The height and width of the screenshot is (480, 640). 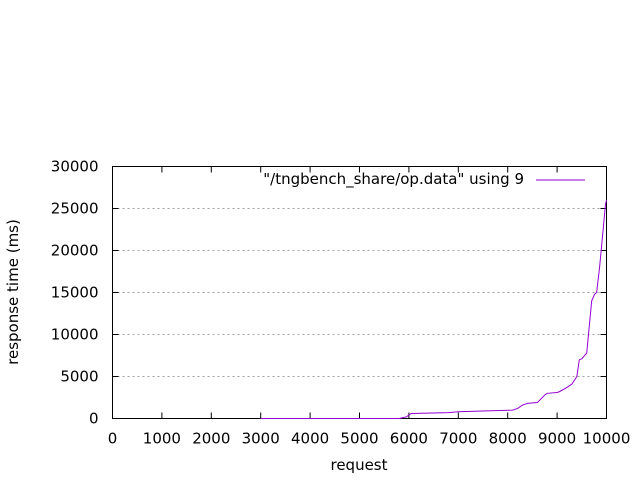 What do you see at coordinates (75, 251) in the screenshot?
I see `y-tick-label: 20000` at bounding box center [75, 251].